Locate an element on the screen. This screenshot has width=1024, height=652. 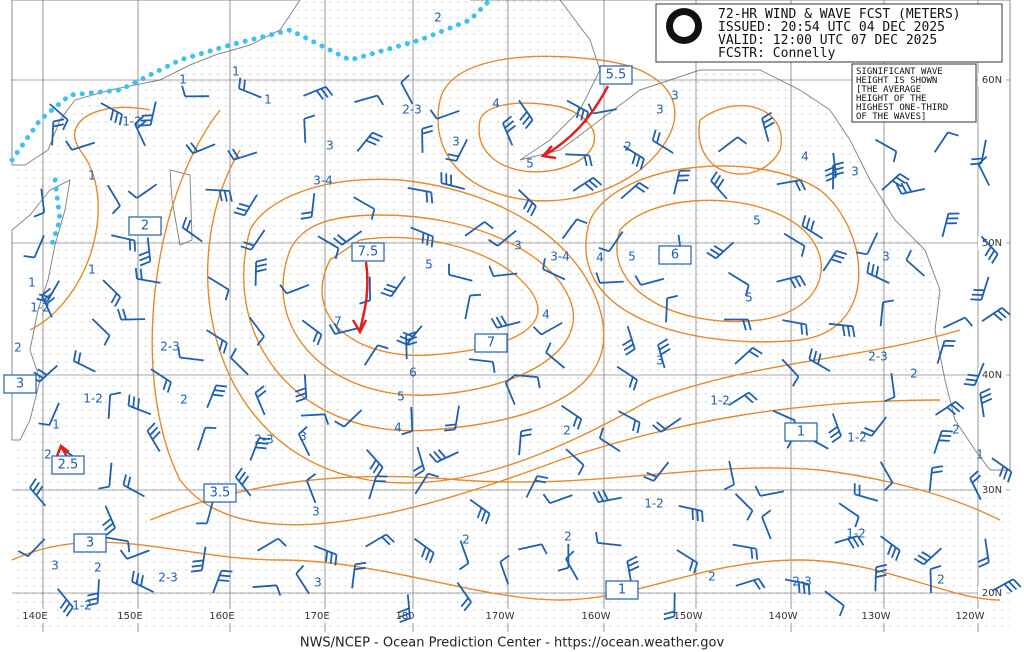
wave-contour-label: 2-3 is located at coordinates (170, 347).